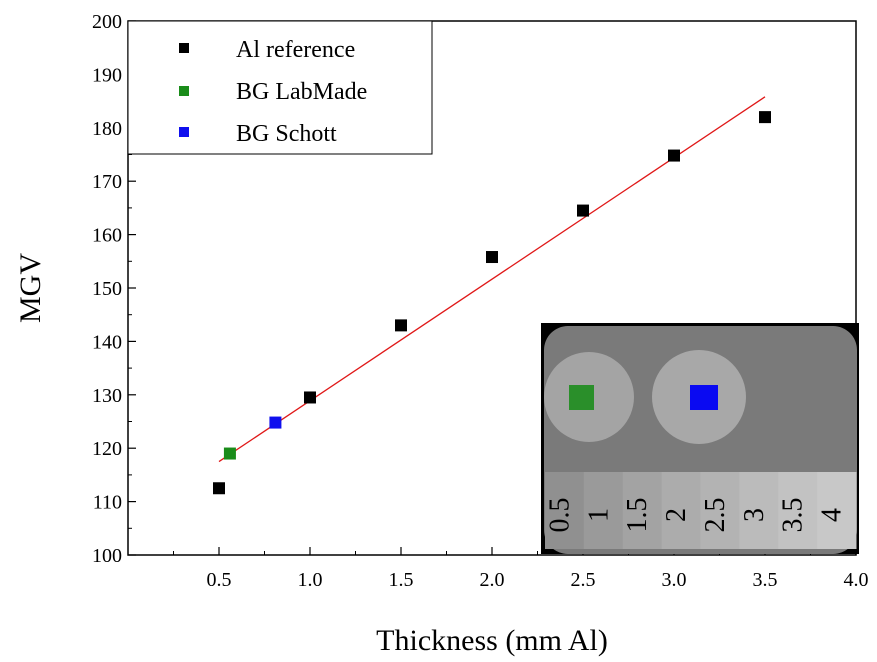  What do you see at coordinates (184, 91) in the screenshot?
I see `legend-marker-bg-labmade` at bounding box center [184, 91].